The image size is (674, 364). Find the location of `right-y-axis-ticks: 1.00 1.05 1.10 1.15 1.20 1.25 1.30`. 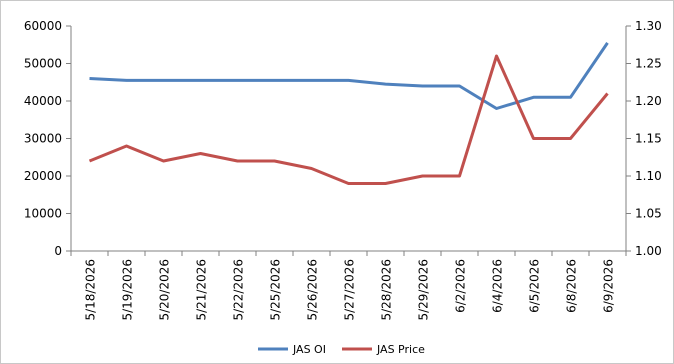

right-y-axis-ticks: 1.00 1.05 1.10 1.15 1.20 1.25 1.30 is located at coordinates (644, 138).